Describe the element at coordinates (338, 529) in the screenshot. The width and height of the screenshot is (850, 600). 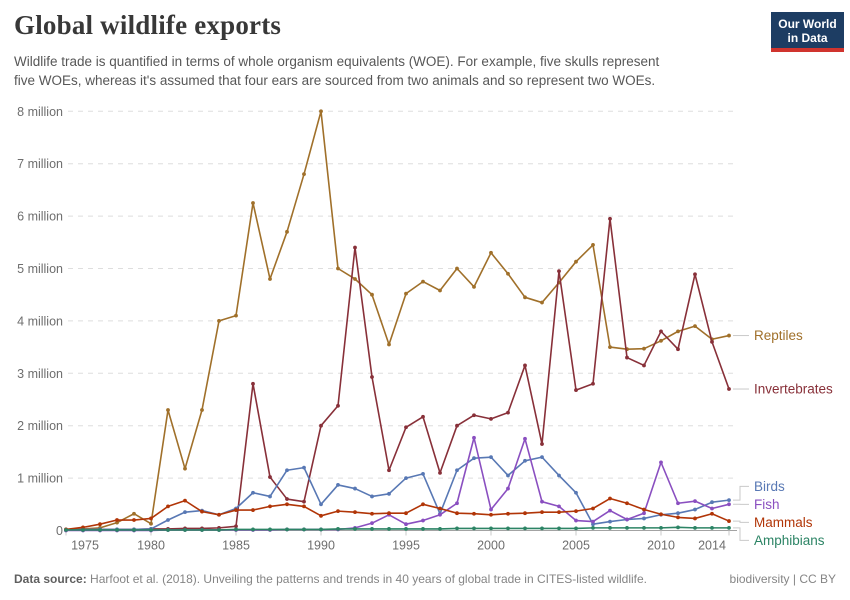
I see `data-point-amphibians-1991` at that location.